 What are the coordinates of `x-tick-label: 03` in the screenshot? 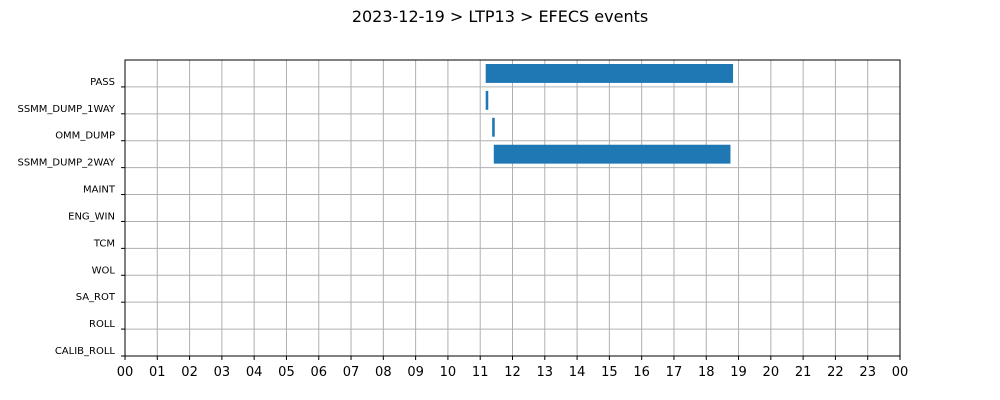 It's located at (222, 372).